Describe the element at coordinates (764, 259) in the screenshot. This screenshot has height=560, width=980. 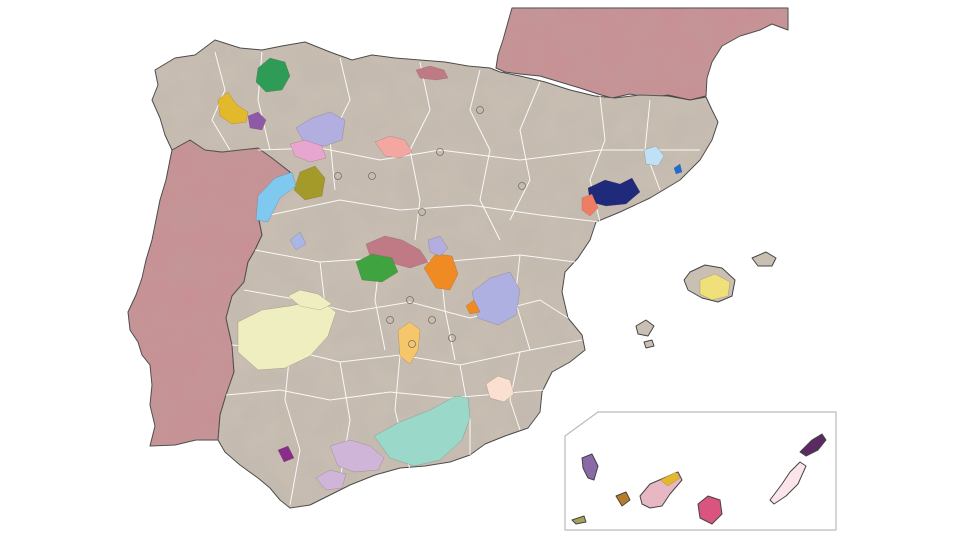
I see `menorca-island` at that location.